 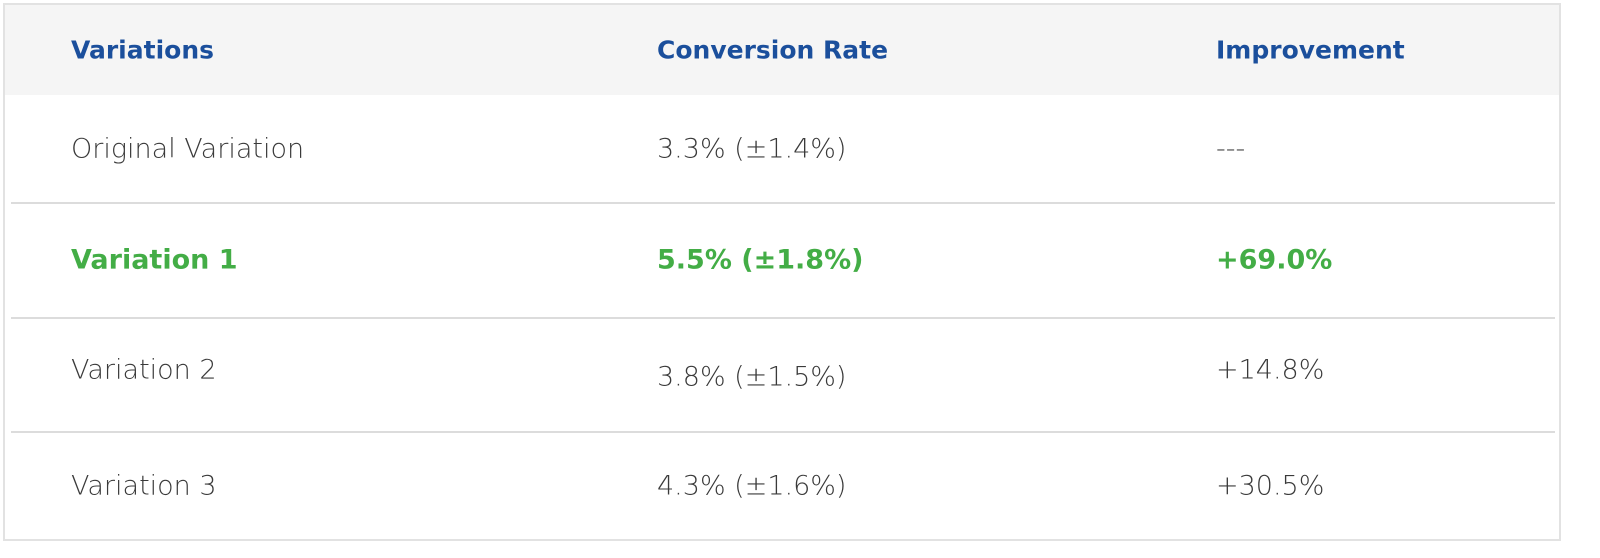 I want to click on cell: ---, so click(x=1231, y=148).